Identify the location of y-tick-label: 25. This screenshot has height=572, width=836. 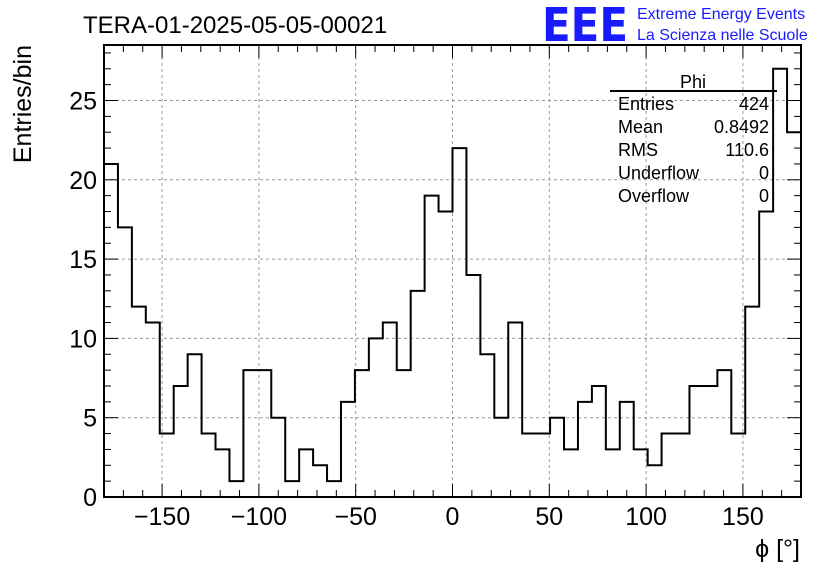
(83, 102).